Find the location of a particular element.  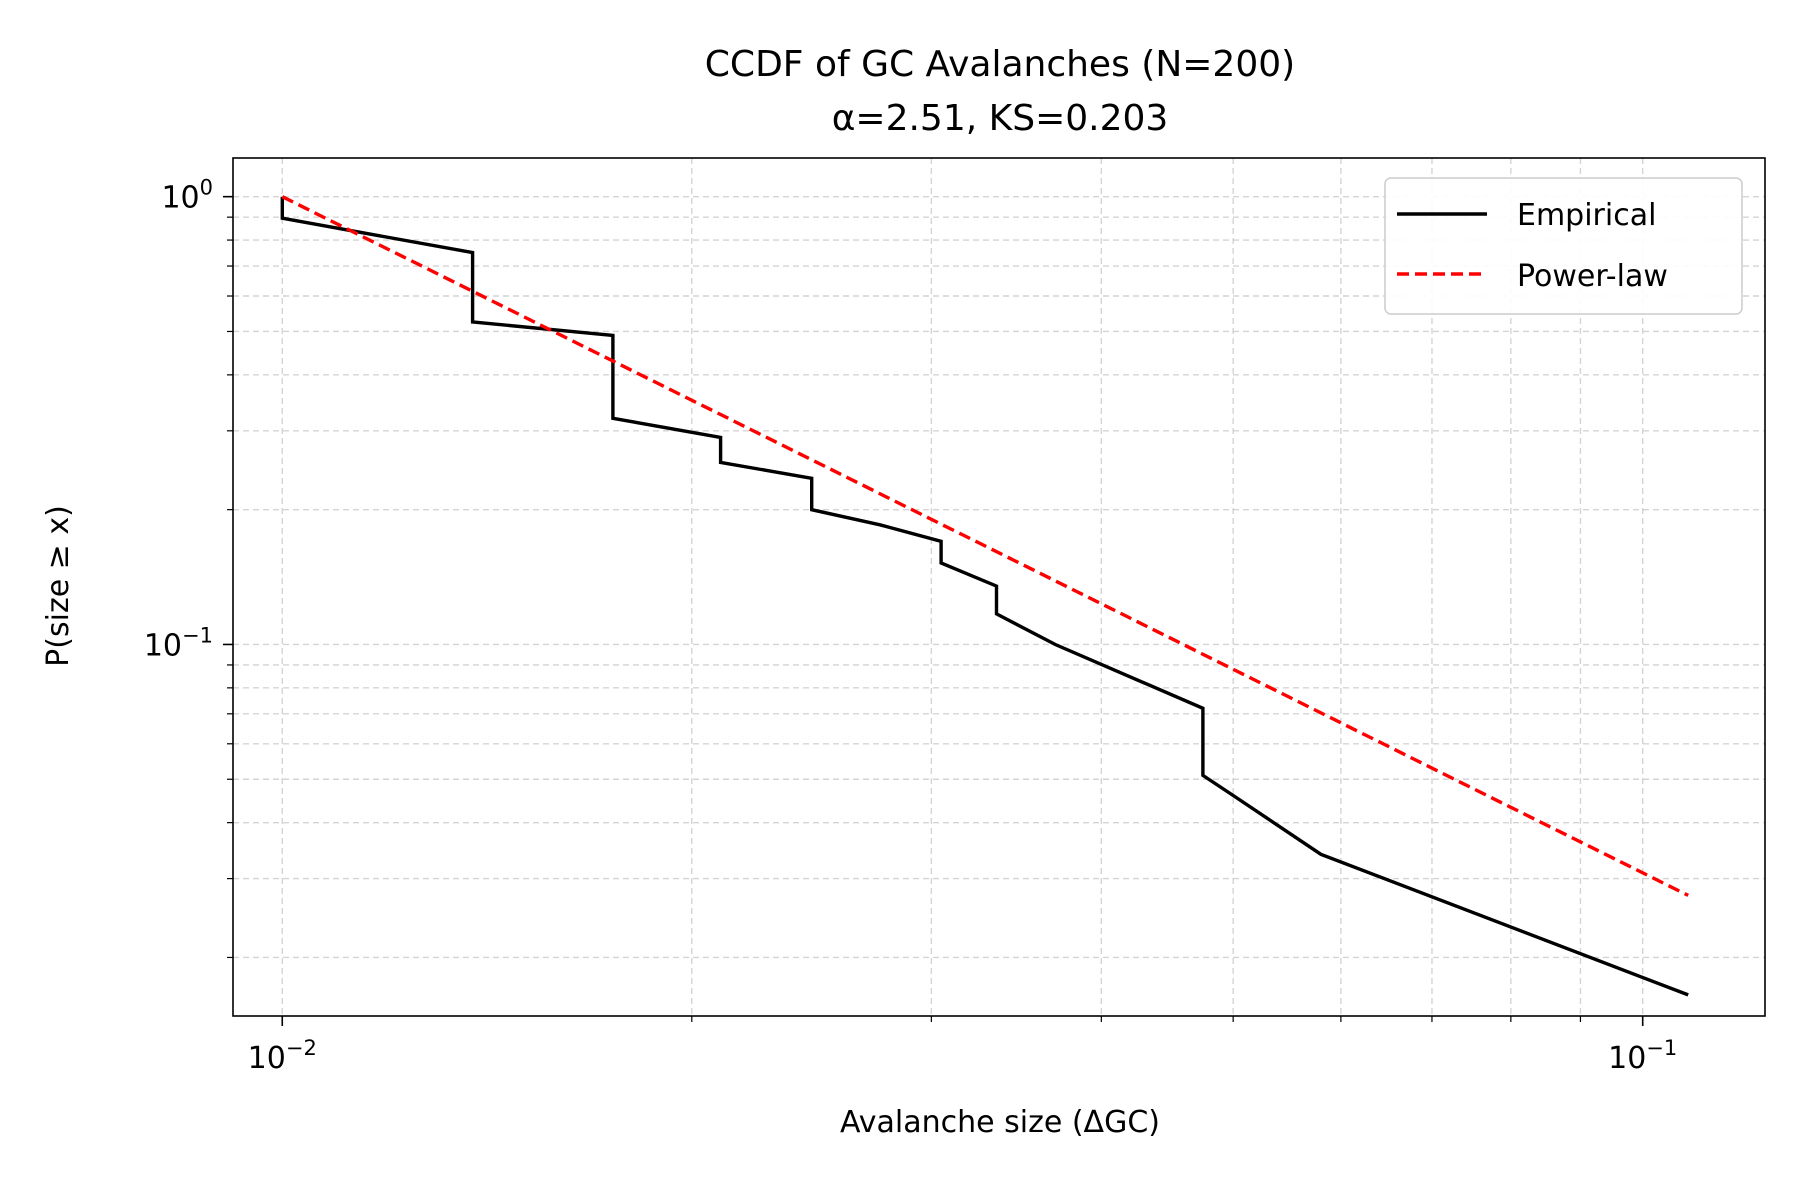

y-tick-label: 10⁰ is located at coordinates (187, 196).